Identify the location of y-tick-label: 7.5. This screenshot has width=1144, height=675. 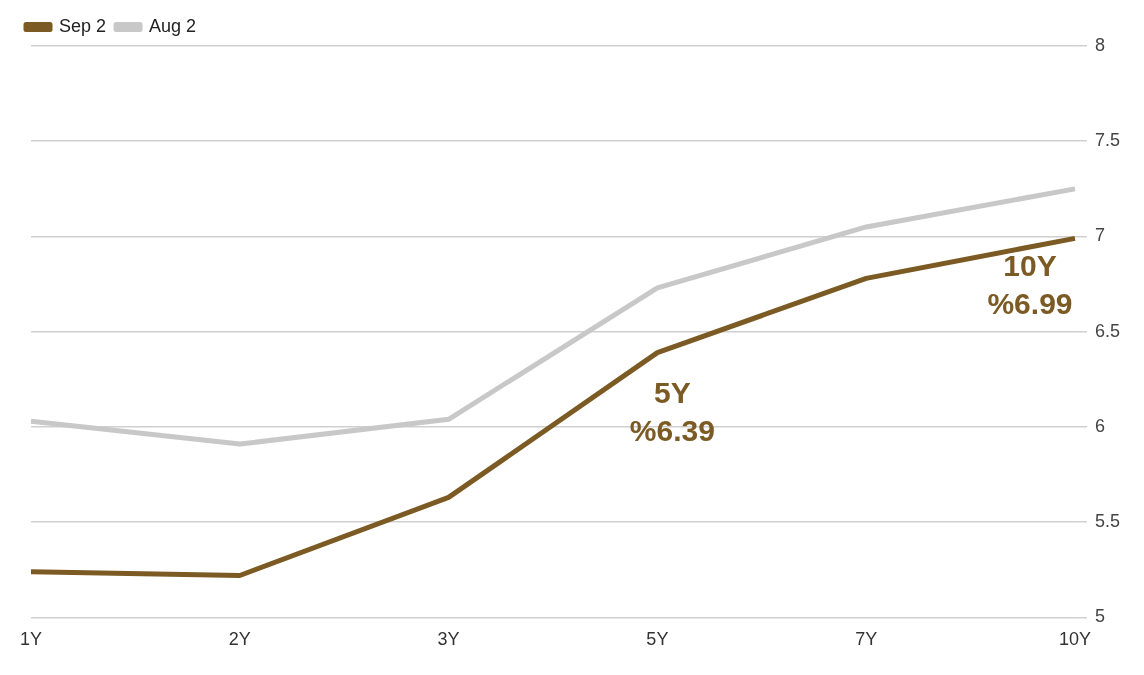
(1107, 140).